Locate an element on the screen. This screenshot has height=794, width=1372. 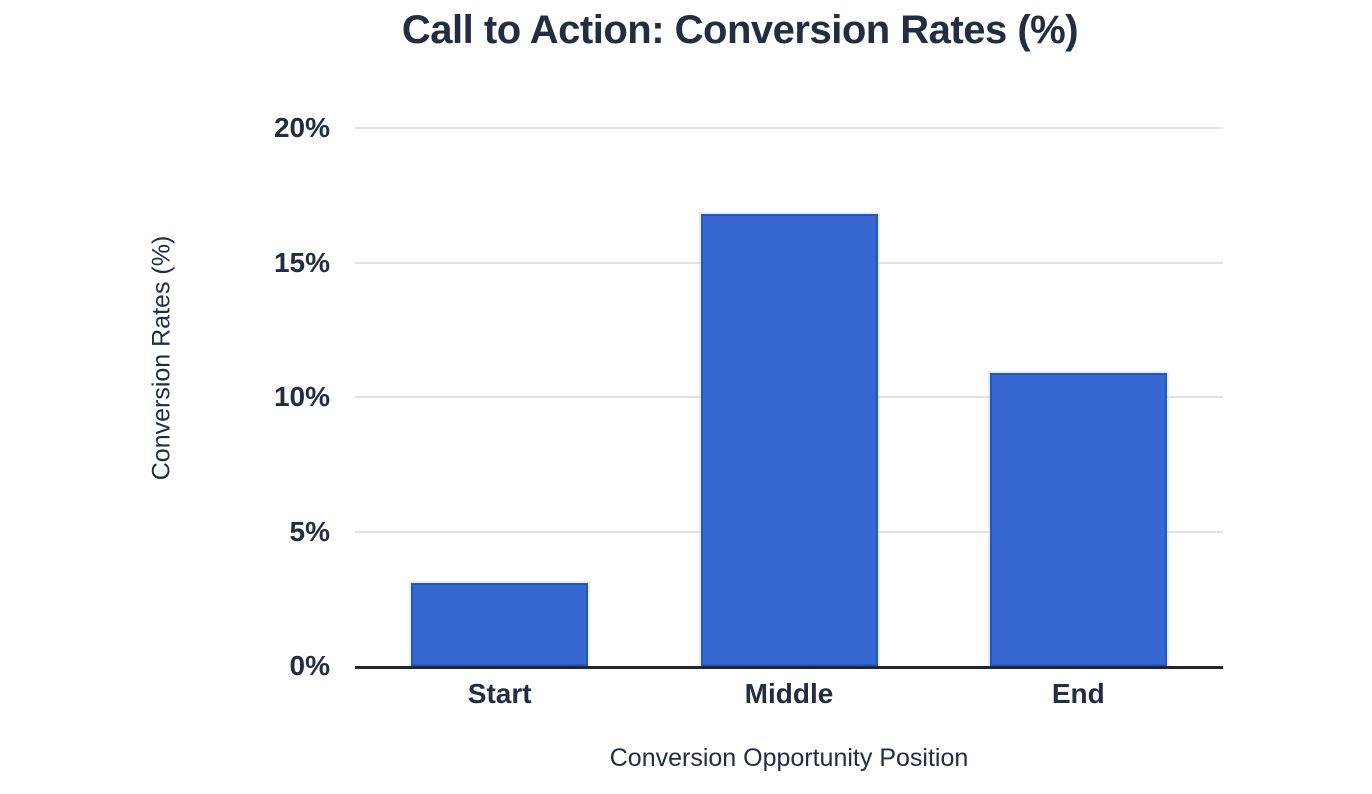
x-axis-line is located at coordinates (789, 667).